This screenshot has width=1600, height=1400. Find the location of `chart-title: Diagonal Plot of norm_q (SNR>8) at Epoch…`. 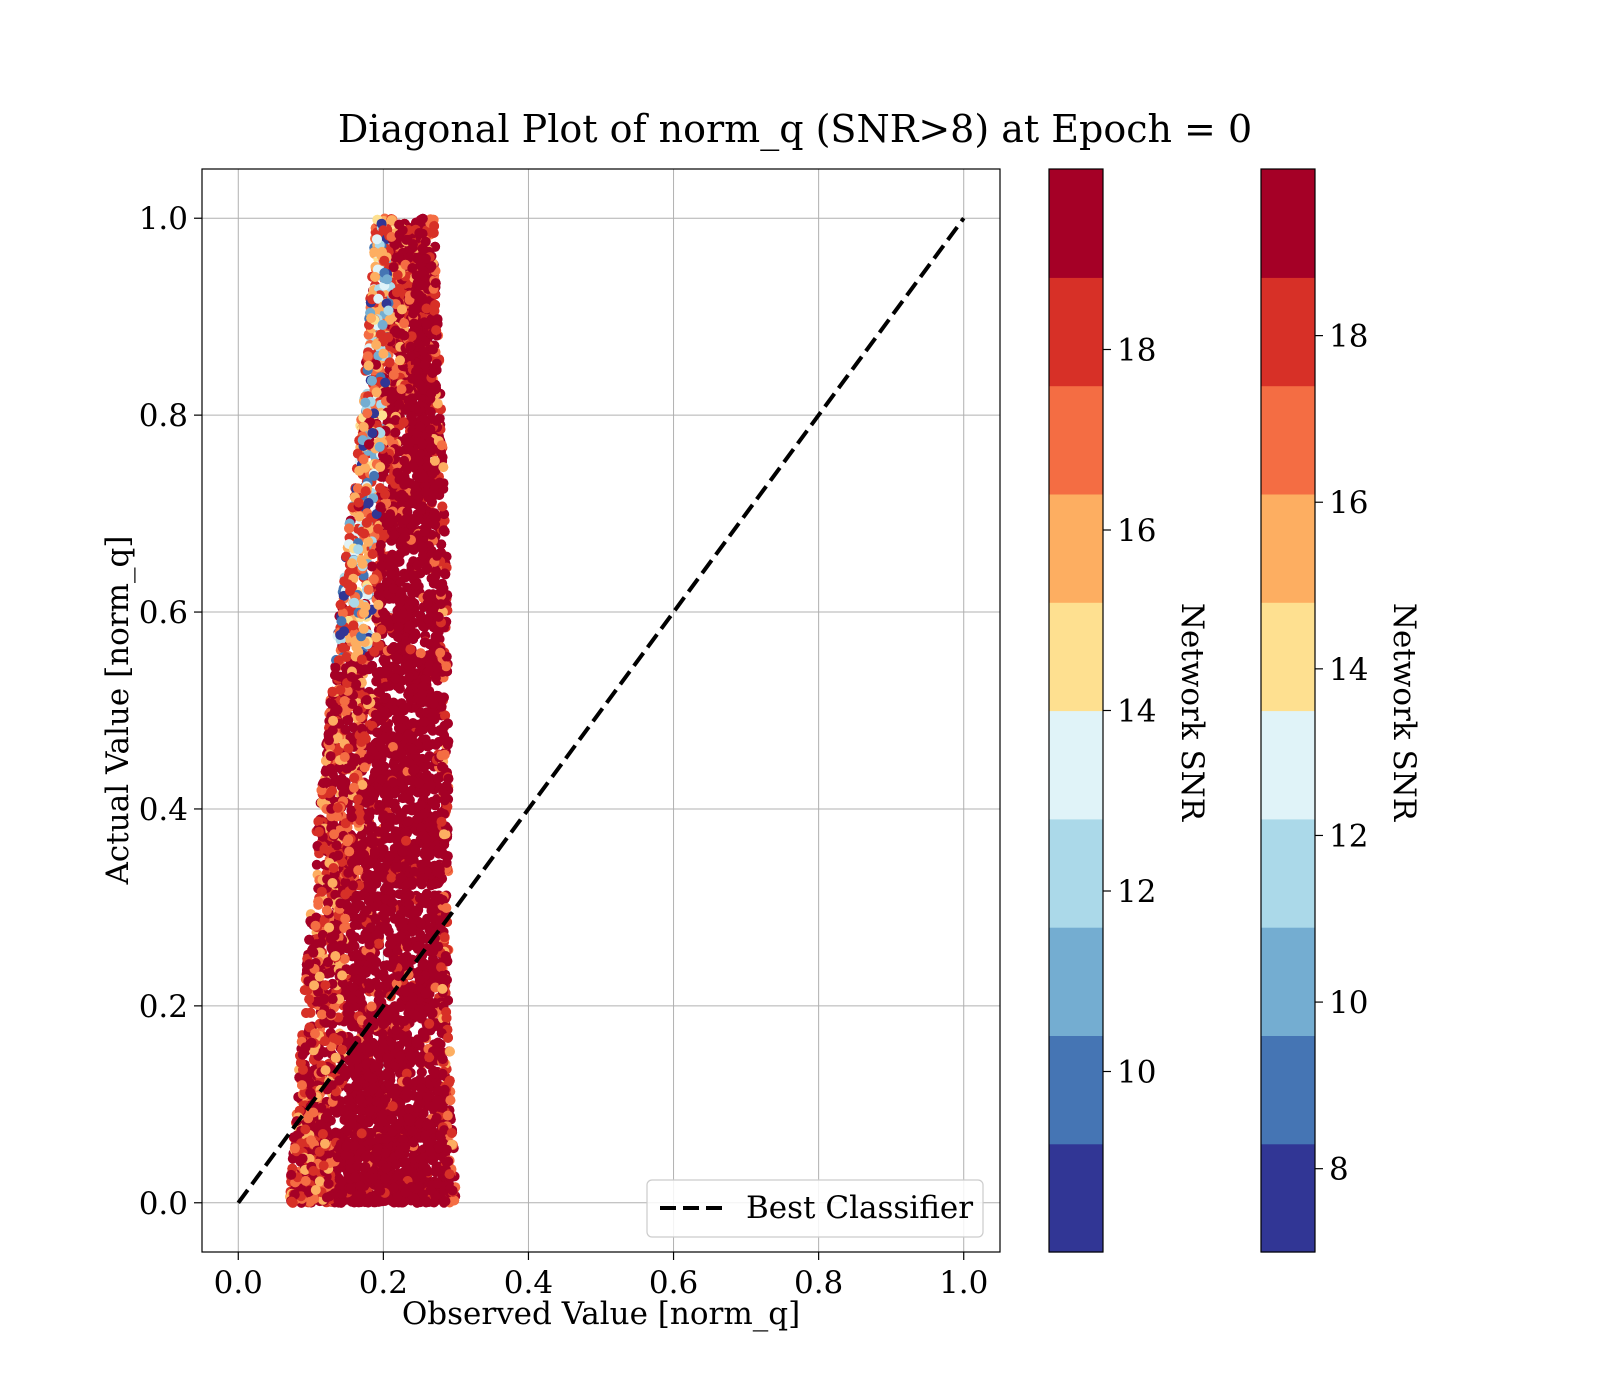

chart-title: Diagonal Plot of norm_q (SNR>8) at Epoch… is located at coordinates (795, 129).